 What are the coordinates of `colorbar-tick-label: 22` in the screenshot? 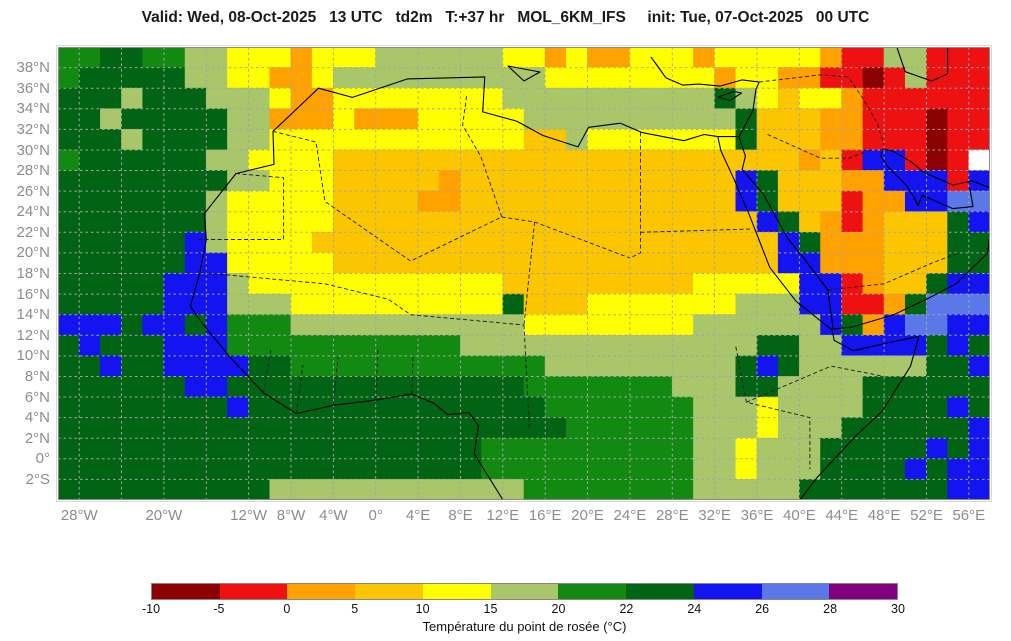 It's located at (626, 609).